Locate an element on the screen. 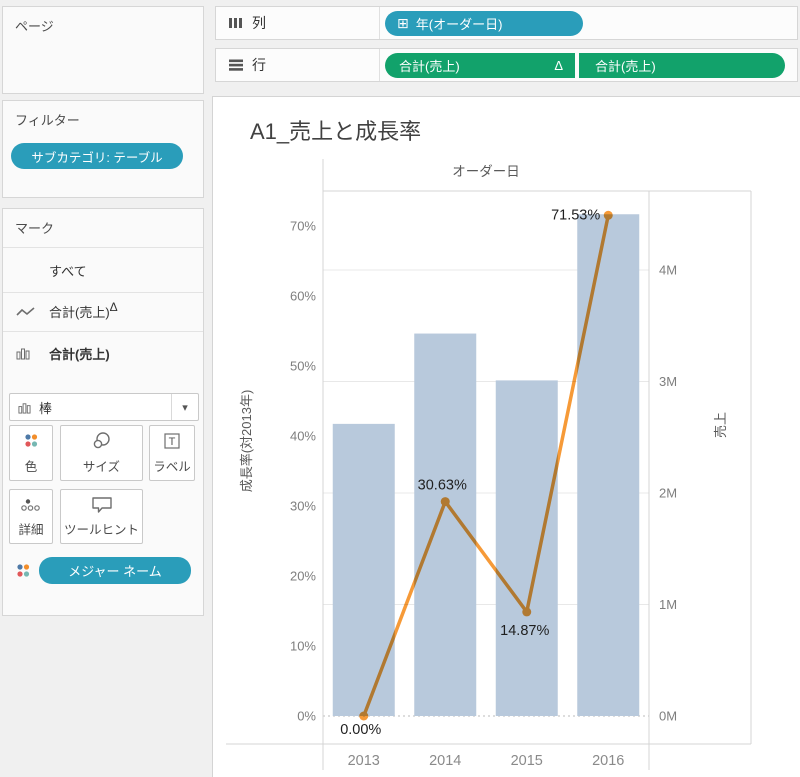 The height and width of the screenshot is (777, 800). mark-type-label: 棒 is located at coordinates (46, 408).